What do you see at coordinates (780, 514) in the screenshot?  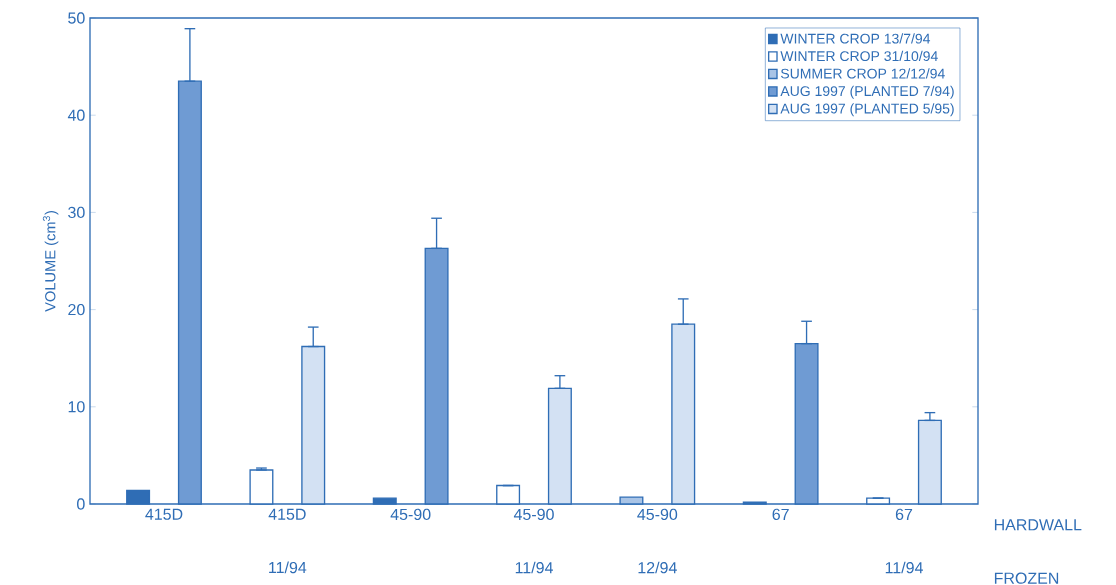 I see `x-tick-label: 67` at bounding box center [780, 514].